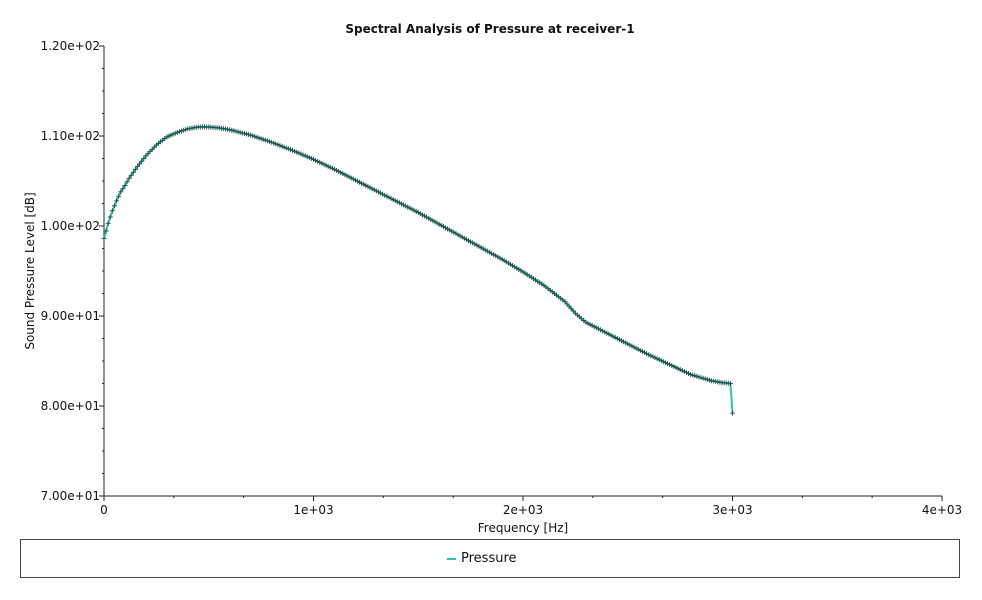  What do you see at coordinates (523, 528) in the screenshot?
I see `x-axis-label: Frequency [Hz]` at bounding box center [523, 528].